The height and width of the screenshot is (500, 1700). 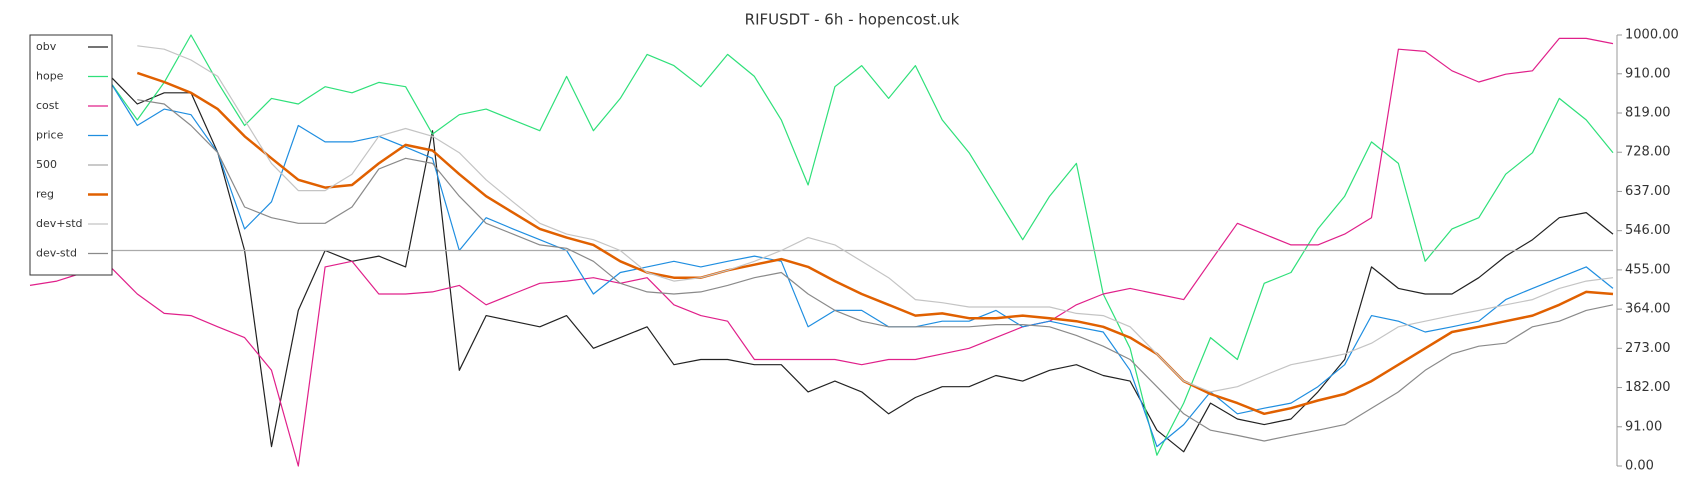 I want to click on legend-label: dev+std, so click(x=59, y=223).